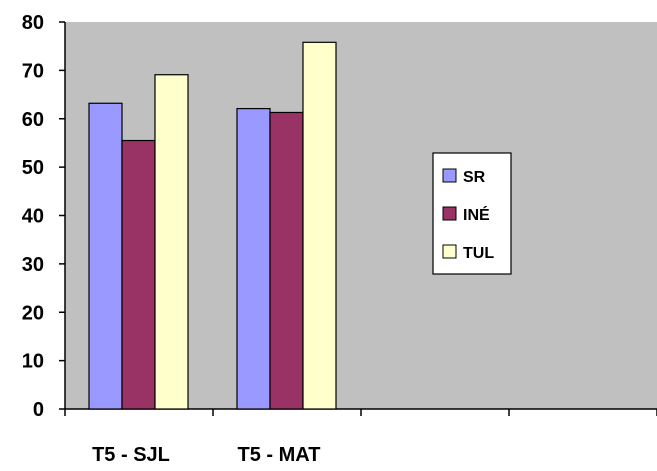 Image resolution: width=657 pixels, height=471 pixels. I want to click on legend-label: TUL, so click(478, 253).